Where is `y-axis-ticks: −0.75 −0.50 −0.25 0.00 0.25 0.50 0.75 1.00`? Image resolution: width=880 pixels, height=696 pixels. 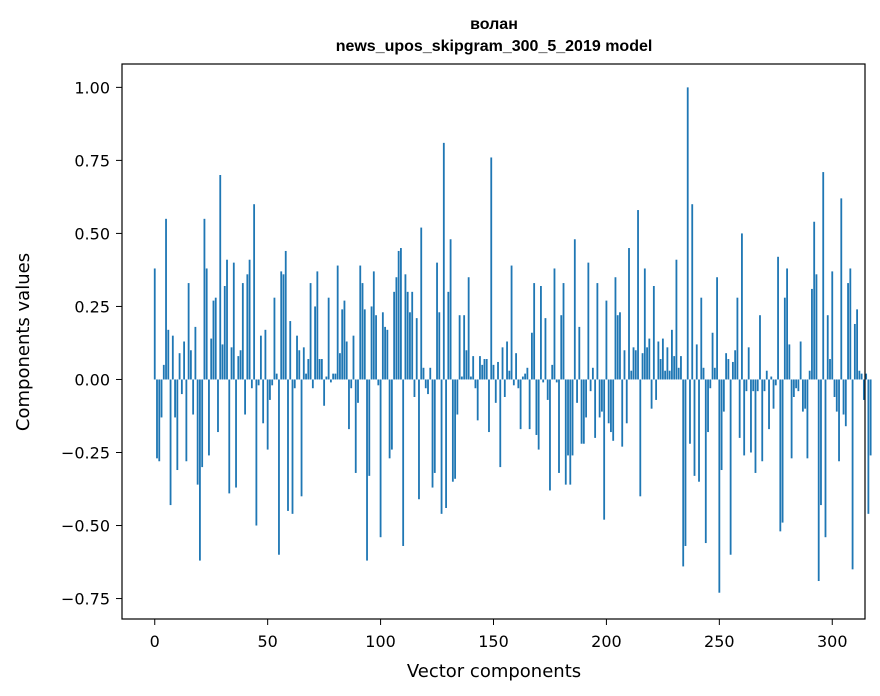
y-axis-ticks: −0.75 −0.50 −0.25 0.00 0.25 0.50 0.75 1.00 is located at coordinates (91, 343).